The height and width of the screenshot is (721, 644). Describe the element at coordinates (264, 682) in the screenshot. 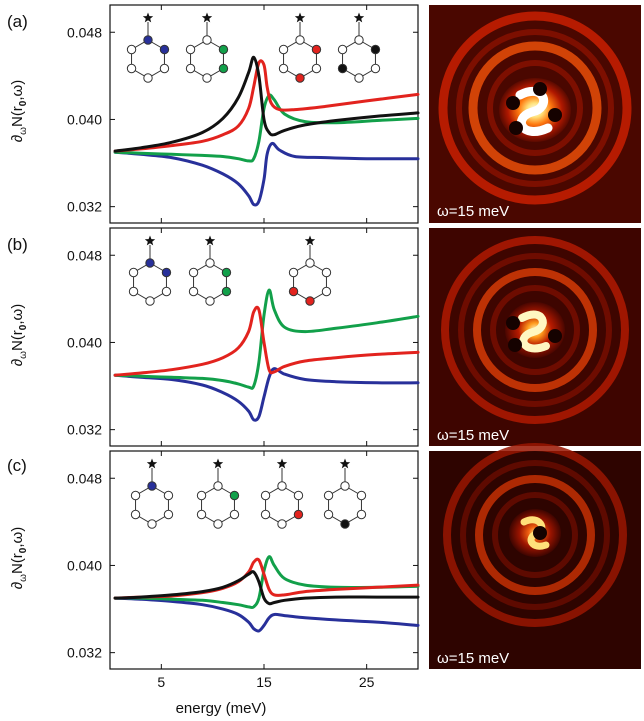

I see `x-tick-label: 15` at that location.